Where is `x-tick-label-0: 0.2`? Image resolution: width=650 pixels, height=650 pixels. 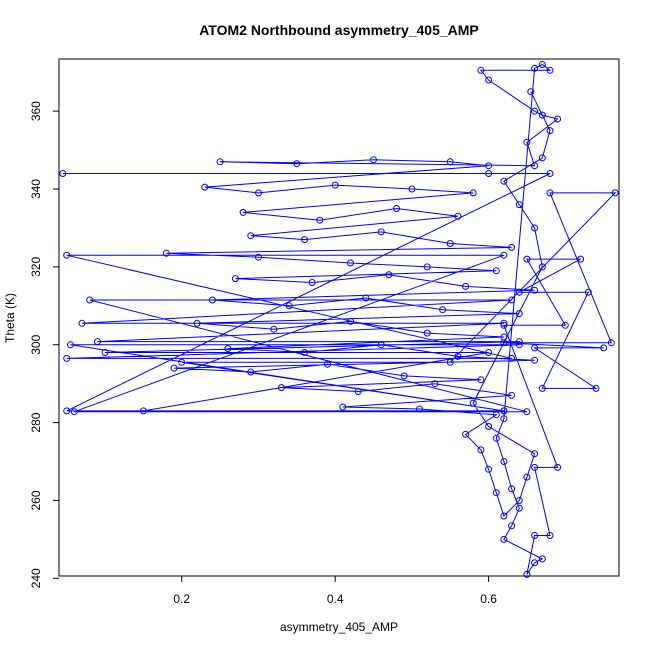 x-tick-label-0: 0.2 is located at coordinates (181, 599).